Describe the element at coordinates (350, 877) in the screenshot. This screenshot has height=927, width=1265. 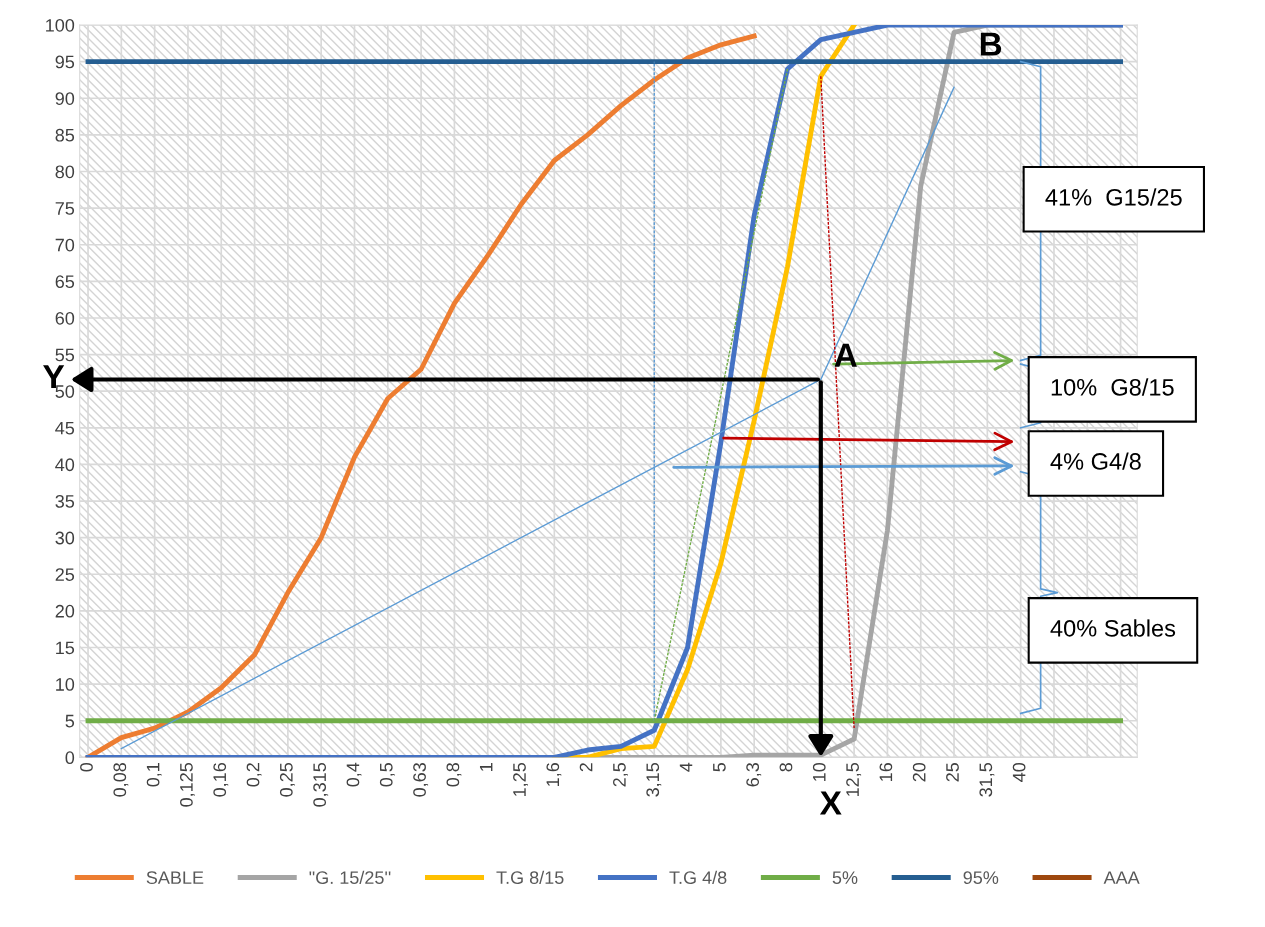
I see `legend-label: "G. 15/25''` at that location.